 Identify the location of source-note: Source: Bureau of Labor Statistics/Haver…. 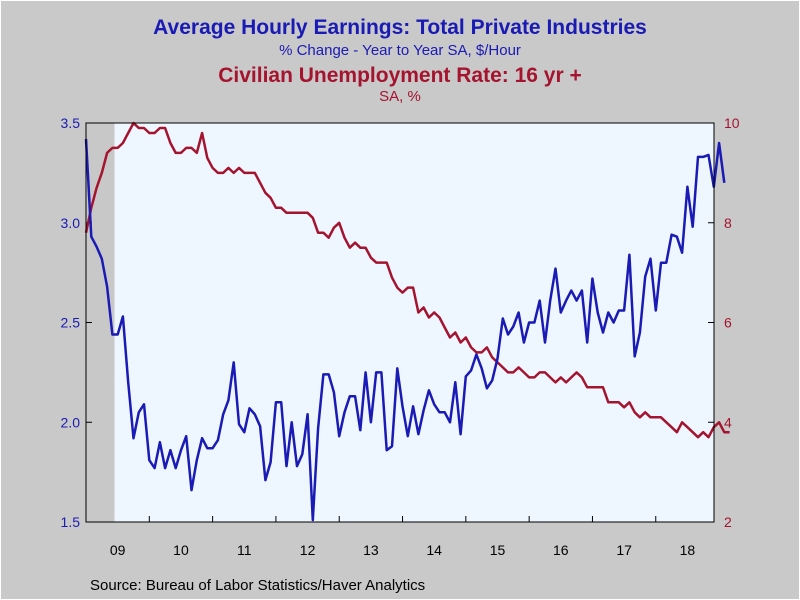
(258, 585).